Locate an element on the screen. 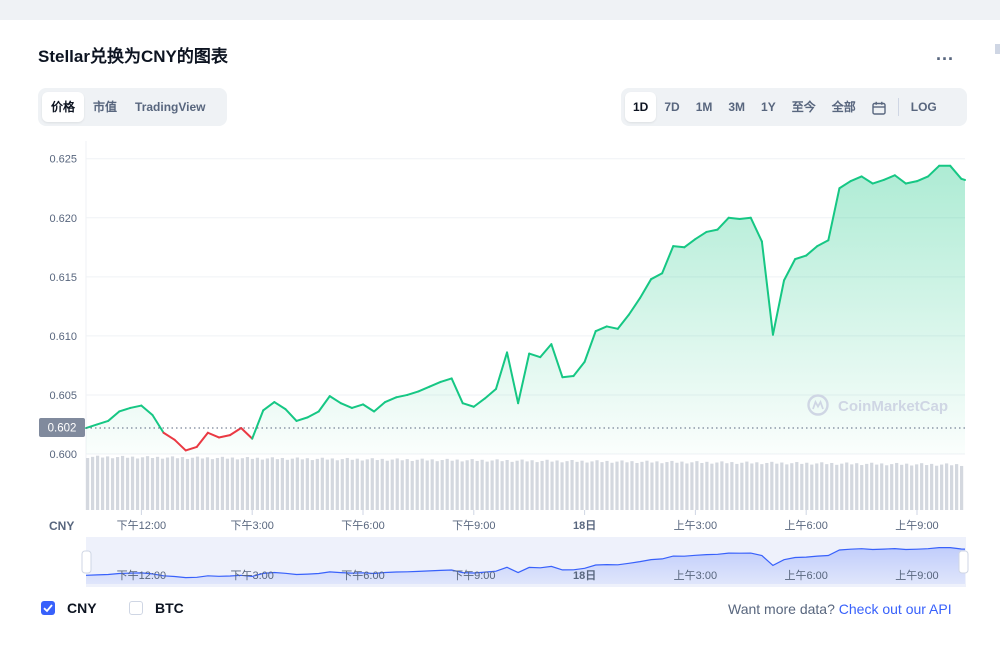 The height and width of the screenshot is (650, 1000). range-1m: 1M is located at coordinates (704, 107).